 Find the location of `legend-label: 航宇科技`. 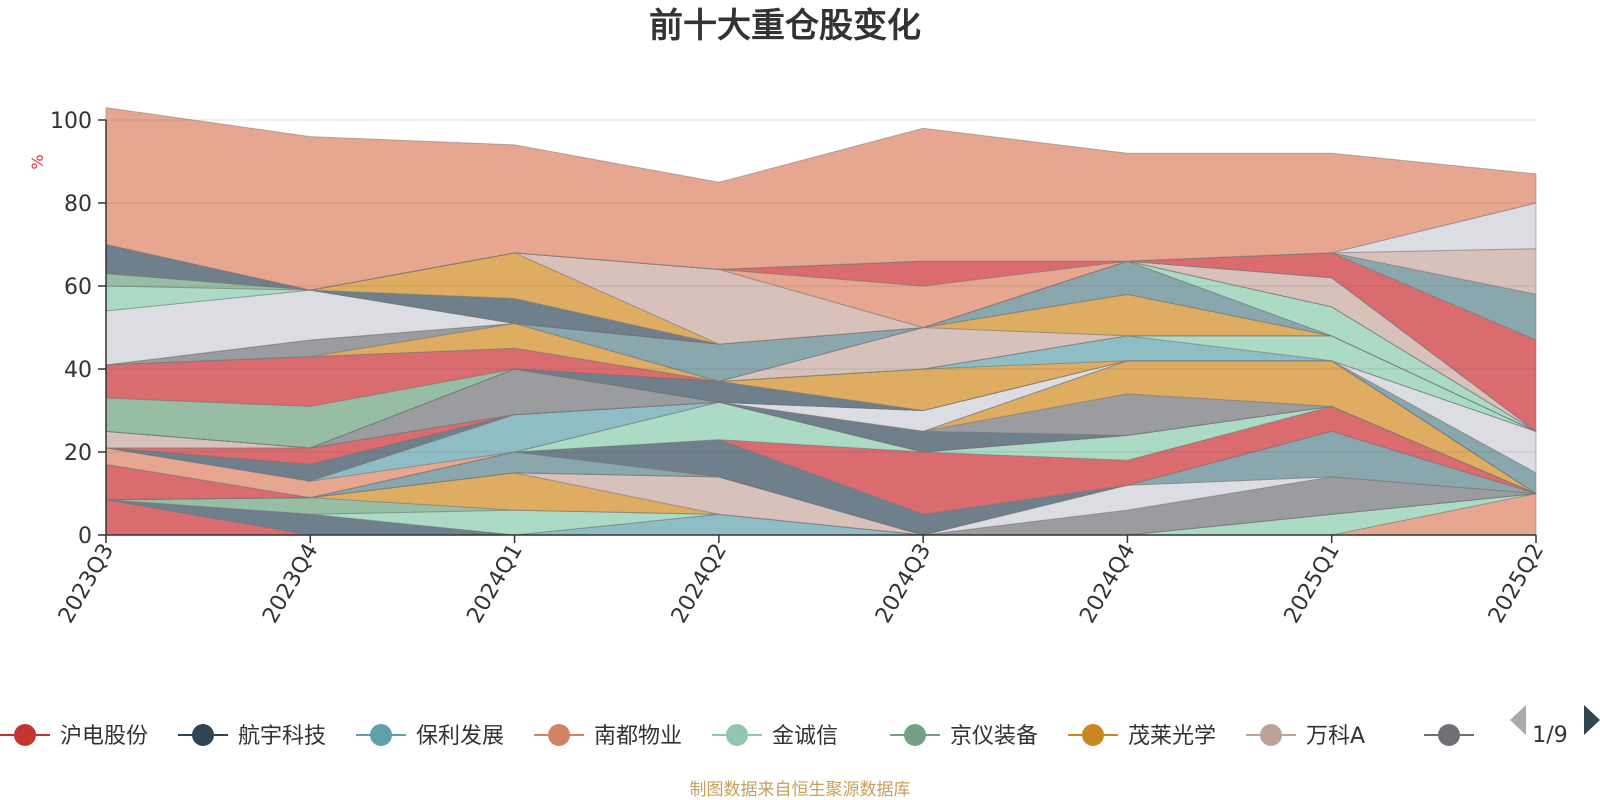

legend-label: 航宇科技 is located at coordinates (282, 736).